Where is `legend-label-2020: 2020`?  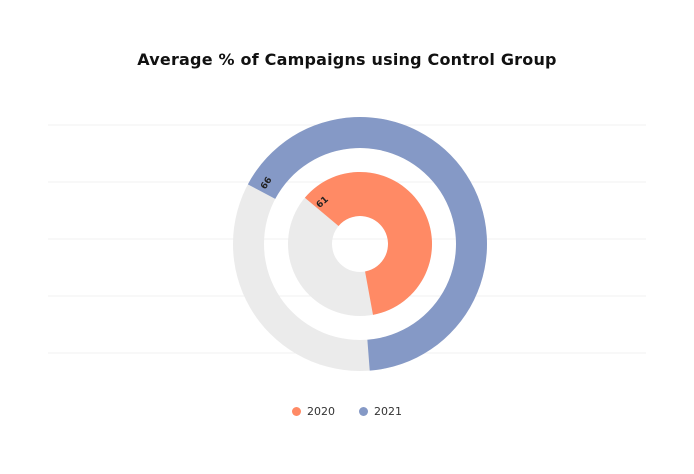
legend-label-2020: 2020 is located at coordinates (321, 411).